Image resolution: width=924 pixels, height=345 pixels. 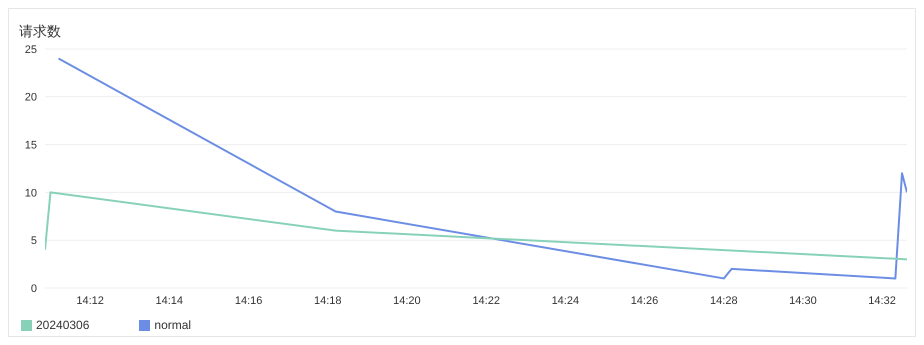 I want to click on x-tick-label: 14:18, so click(x=328, y=300).